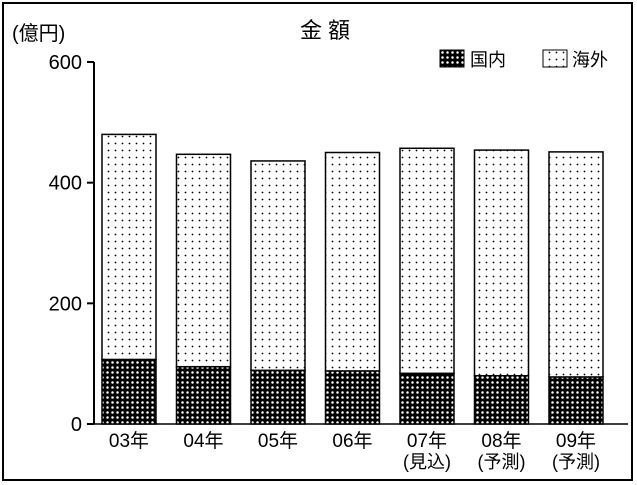  I want to click on legend-swatch-overseas, so click(555, 58).